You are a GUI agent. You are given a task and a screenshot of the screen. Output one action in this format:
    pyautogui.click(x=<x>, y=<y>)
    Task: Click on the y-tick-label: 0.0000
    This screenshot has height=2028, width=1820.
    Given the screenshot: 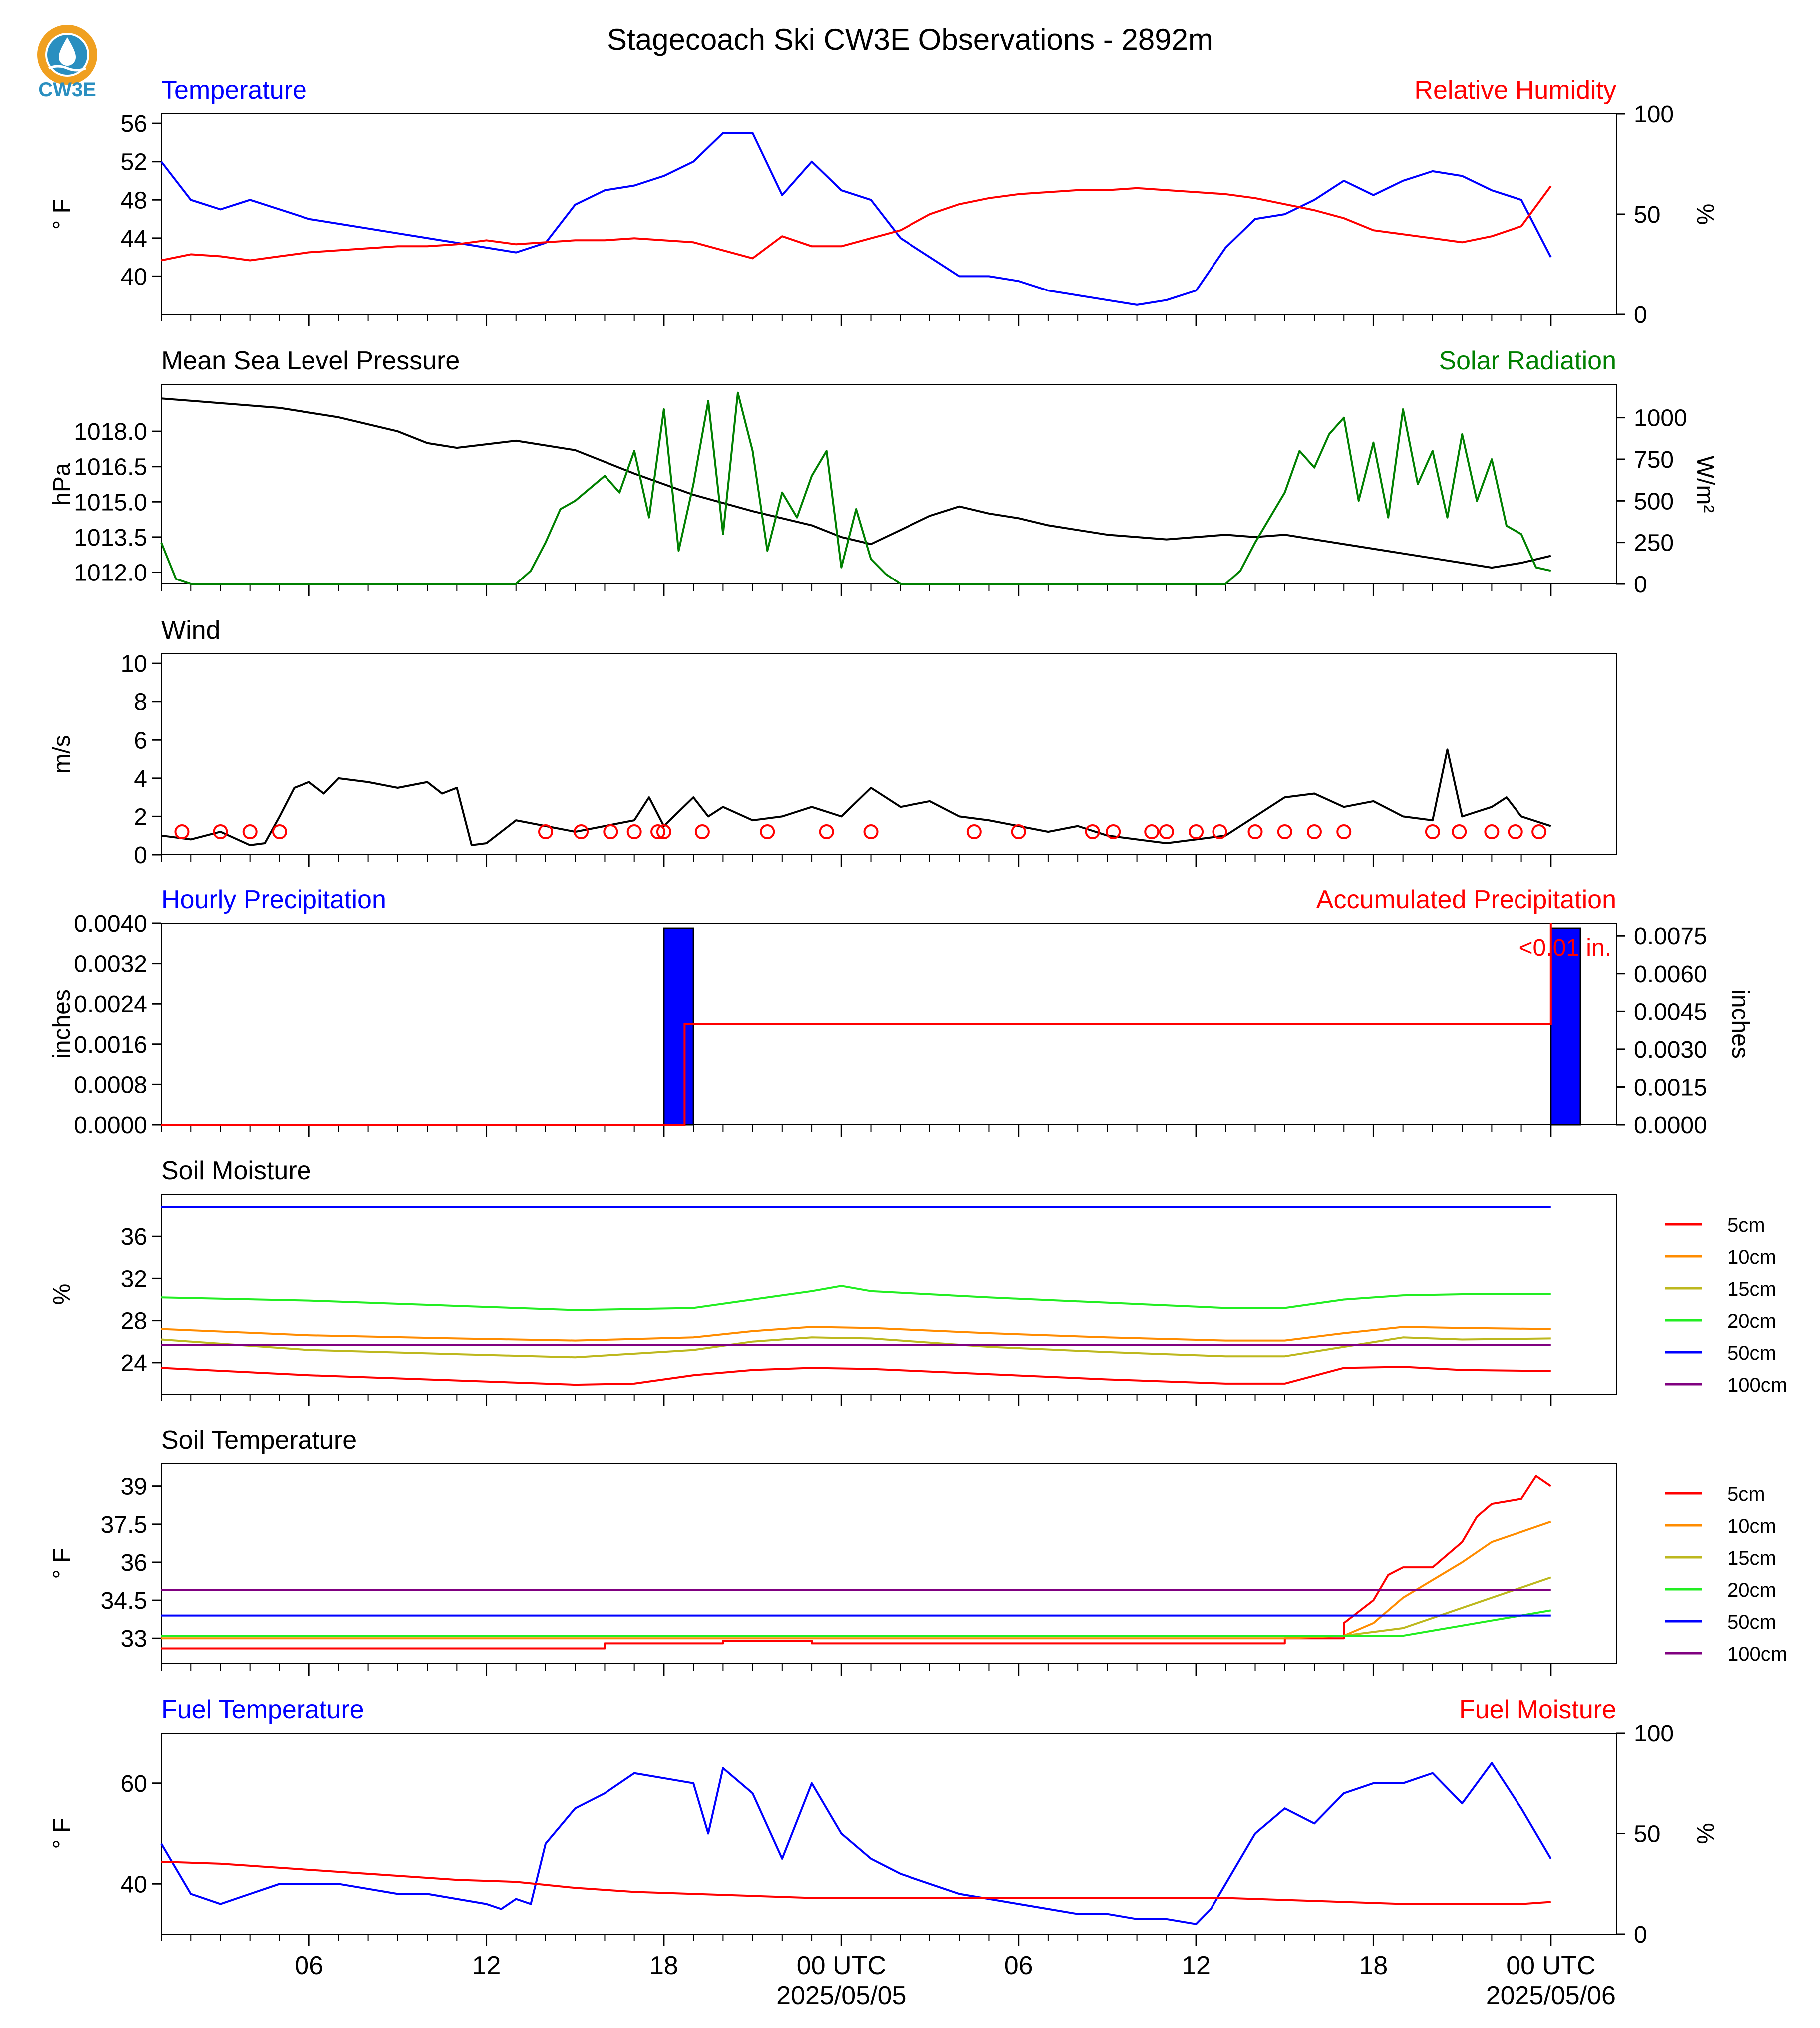 What is the action you would take?
    pyautogui.click(x=110, y=1125)
    